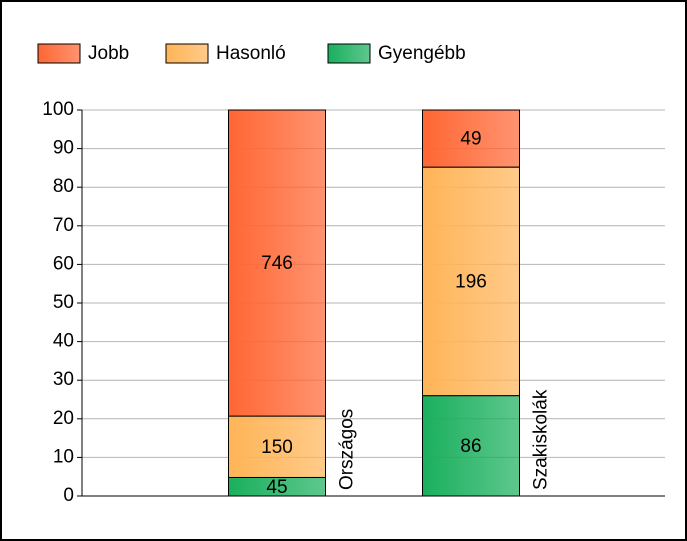  Describe the element at coordinates (276, 487) in the screenshot. I see `data-label: 45` at that location.